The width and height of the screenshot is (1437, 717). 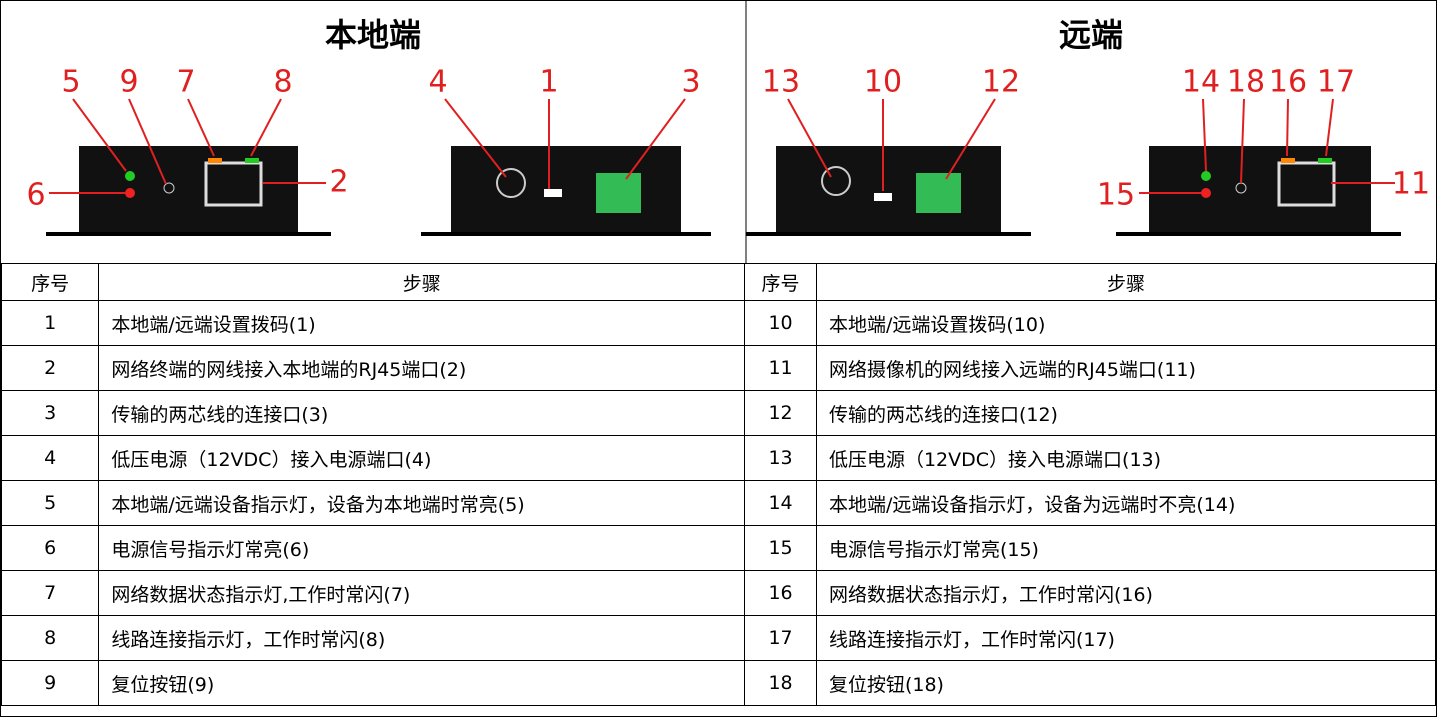 What do you see at coordinates (780, 323) in the screenshot?
I see `cell: 10` at bounding box center [780, 323].